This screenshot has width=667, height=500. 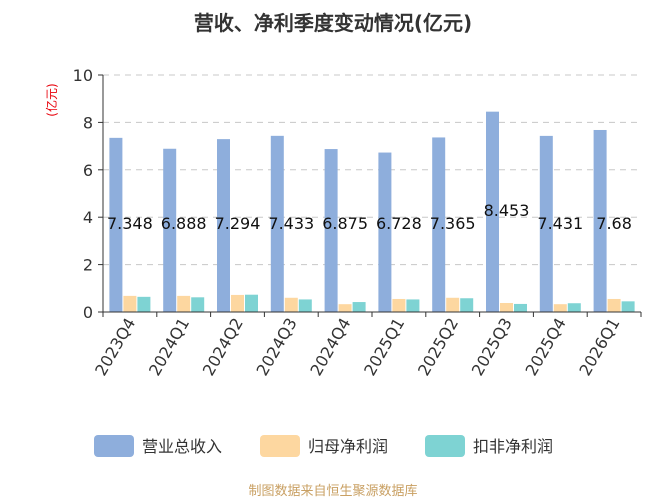 I want to click on bar-营业总收入-2024Q3, so click(x=277, y=223).